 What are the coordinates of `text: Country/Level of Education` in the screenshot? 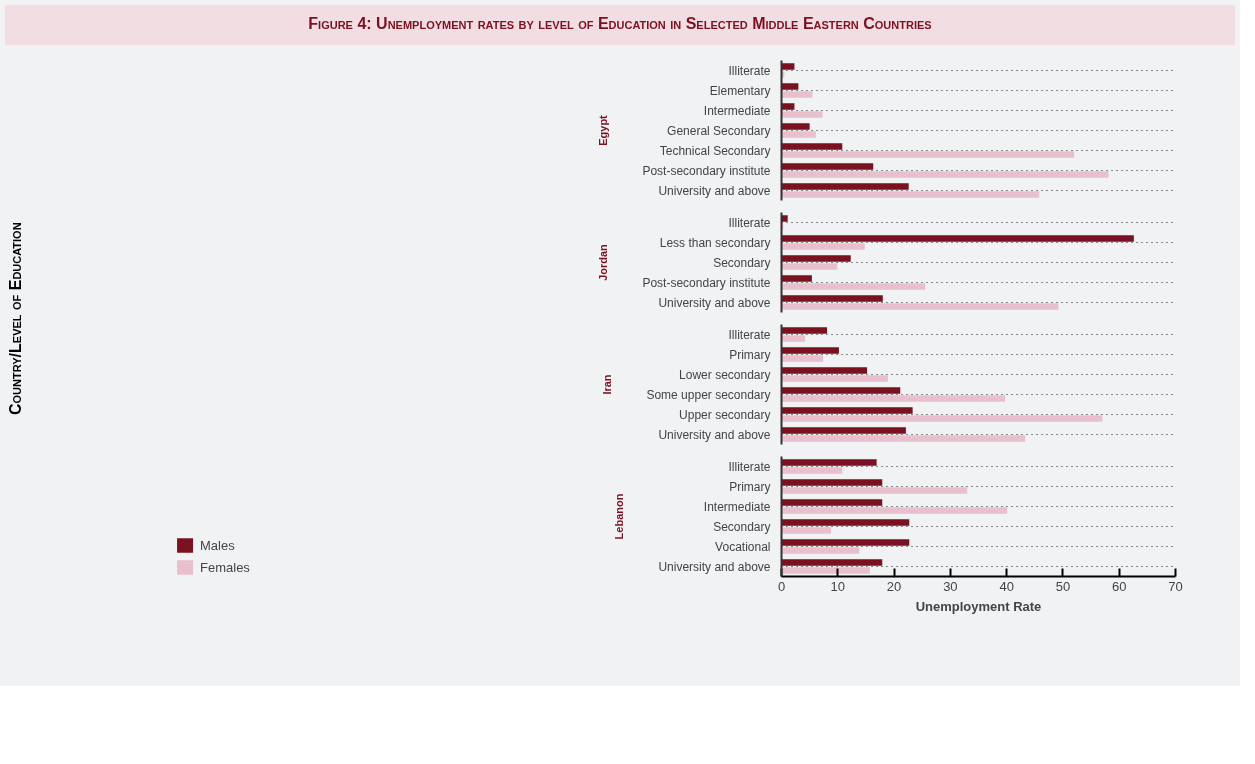 It's located at (15, 319).